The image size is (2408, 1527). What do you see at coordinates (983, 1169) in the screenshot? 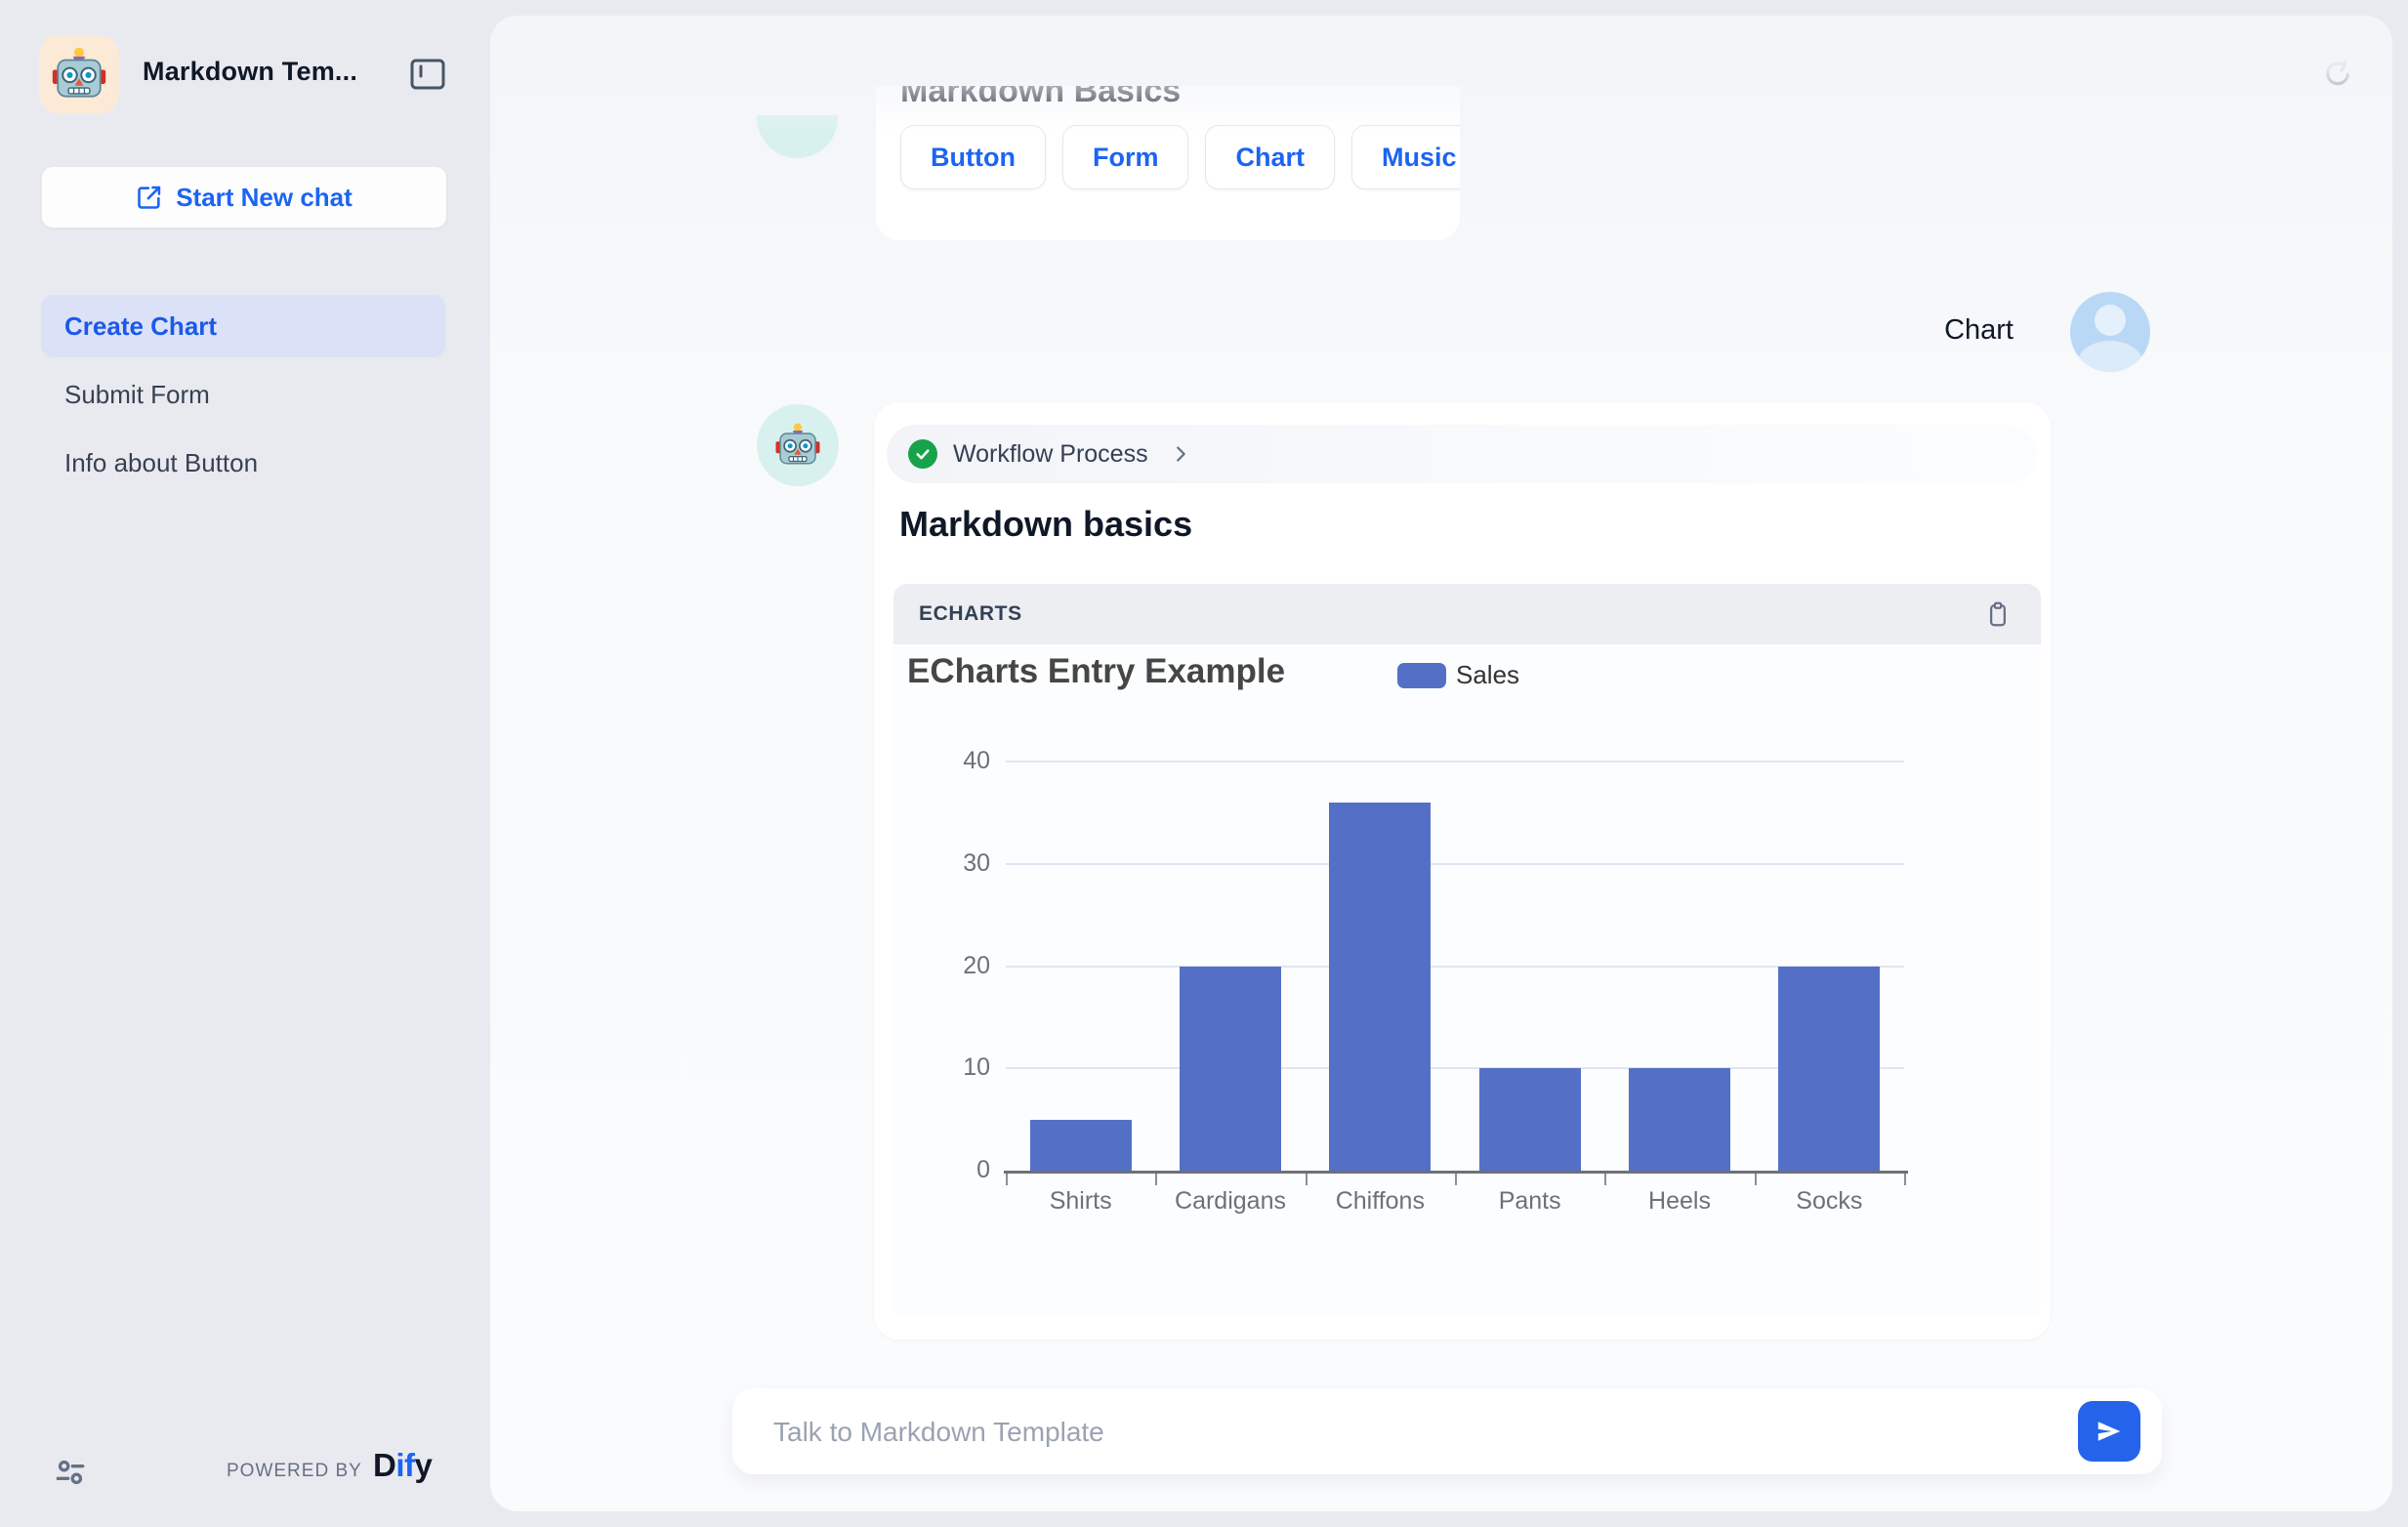
I see `y-axis-tick-label: 0` at bounding box center [983, 1169].